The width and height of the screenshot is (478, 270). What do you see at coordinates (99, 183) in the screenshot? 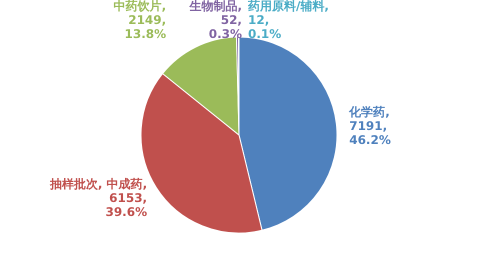
I see `text: 抽样批次, 中成药,` at bounding box center [99, 183].